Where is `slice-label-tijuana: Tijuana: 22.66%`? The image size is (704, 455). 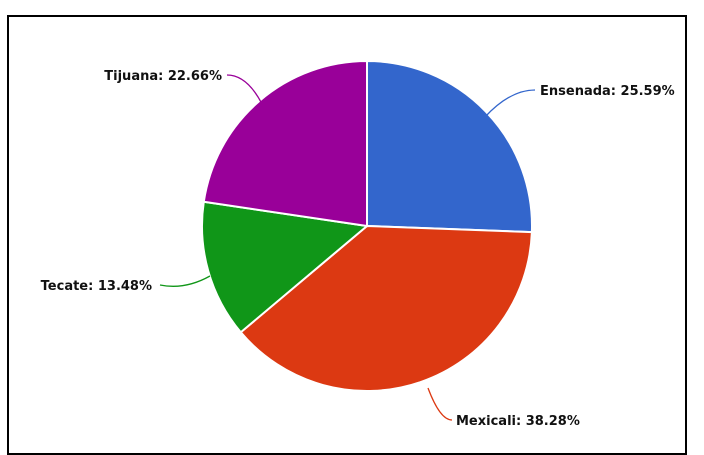 slice-label-tijuana: Tijuana: 22.66% is located at coordinates (163, 76).